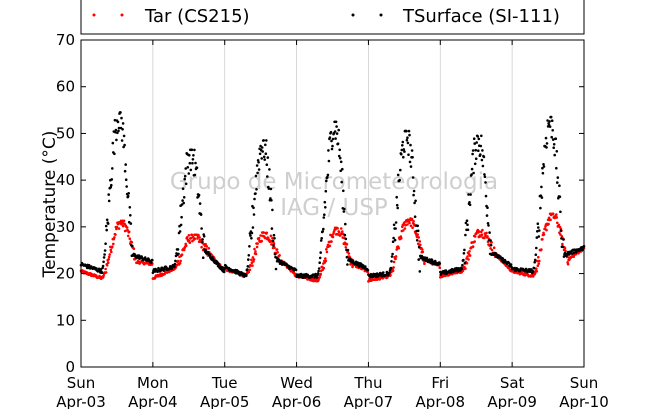 Image resolution: width=650 pixels, height=409 pixels. I want to click on y-tick-label: 30, so click(65, 227).